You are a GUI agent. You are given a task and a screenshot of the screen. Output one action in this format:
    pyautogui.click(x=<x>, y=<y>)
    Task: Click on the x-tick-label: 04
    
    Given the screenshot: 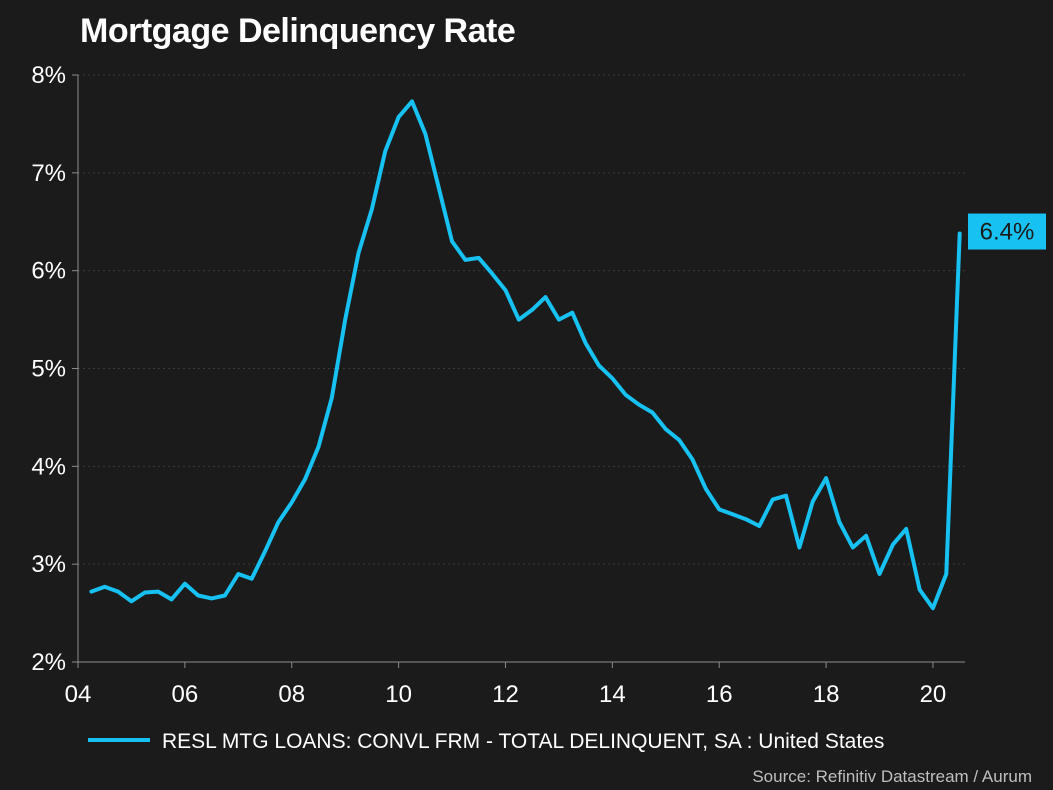 What is the action you would take?
    pyautogui.click(x=78, y=694)
    